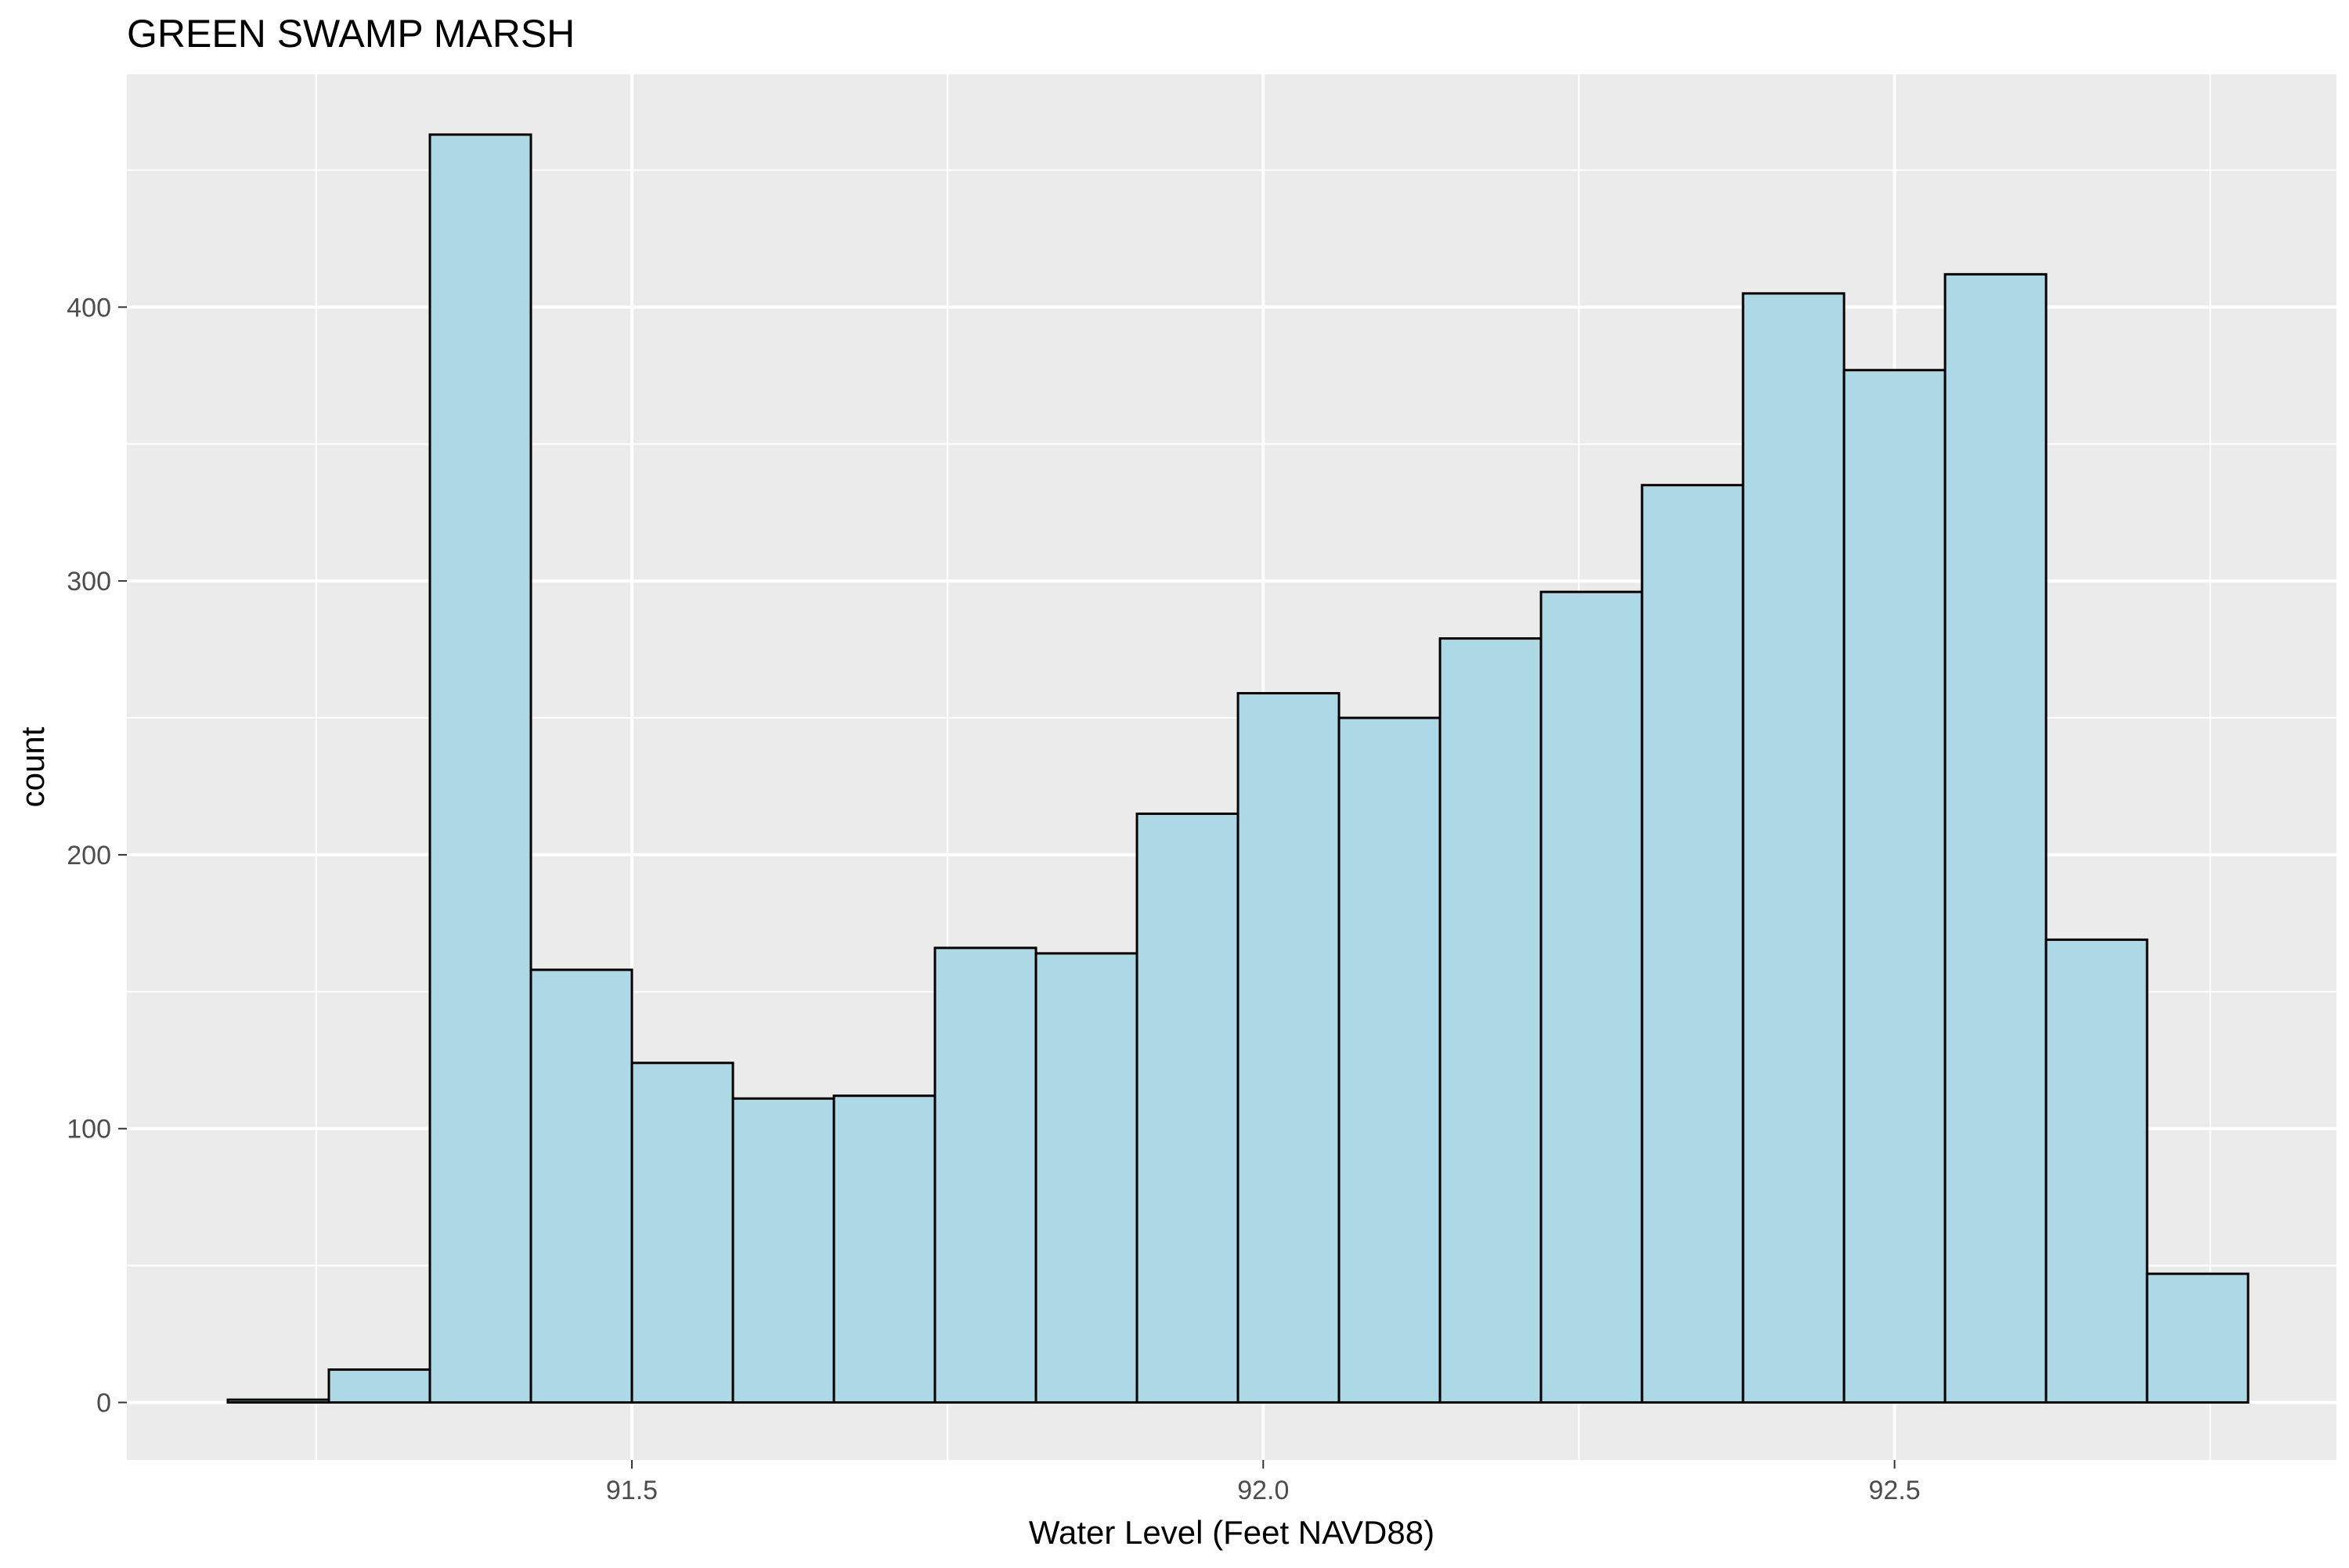  What do you see at coordinates (1263, 1490) in the screenshot?
I see `x-tick-label: 92.0` at bounding box center [1263, 1490].